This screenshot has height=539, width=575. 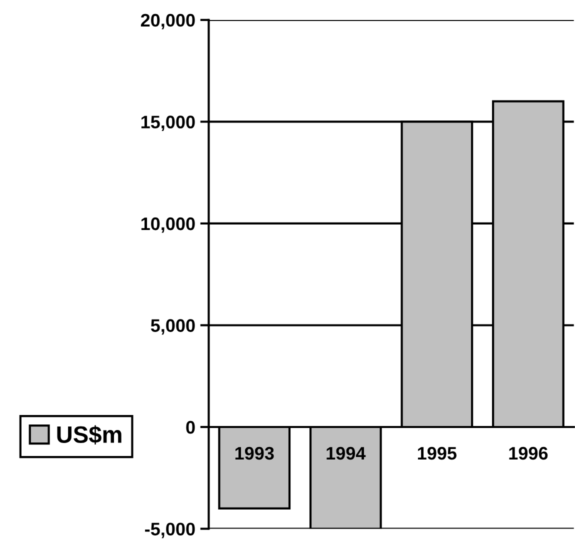 I want to click on x-tick-label: 1996, so click(x=528, y=453).